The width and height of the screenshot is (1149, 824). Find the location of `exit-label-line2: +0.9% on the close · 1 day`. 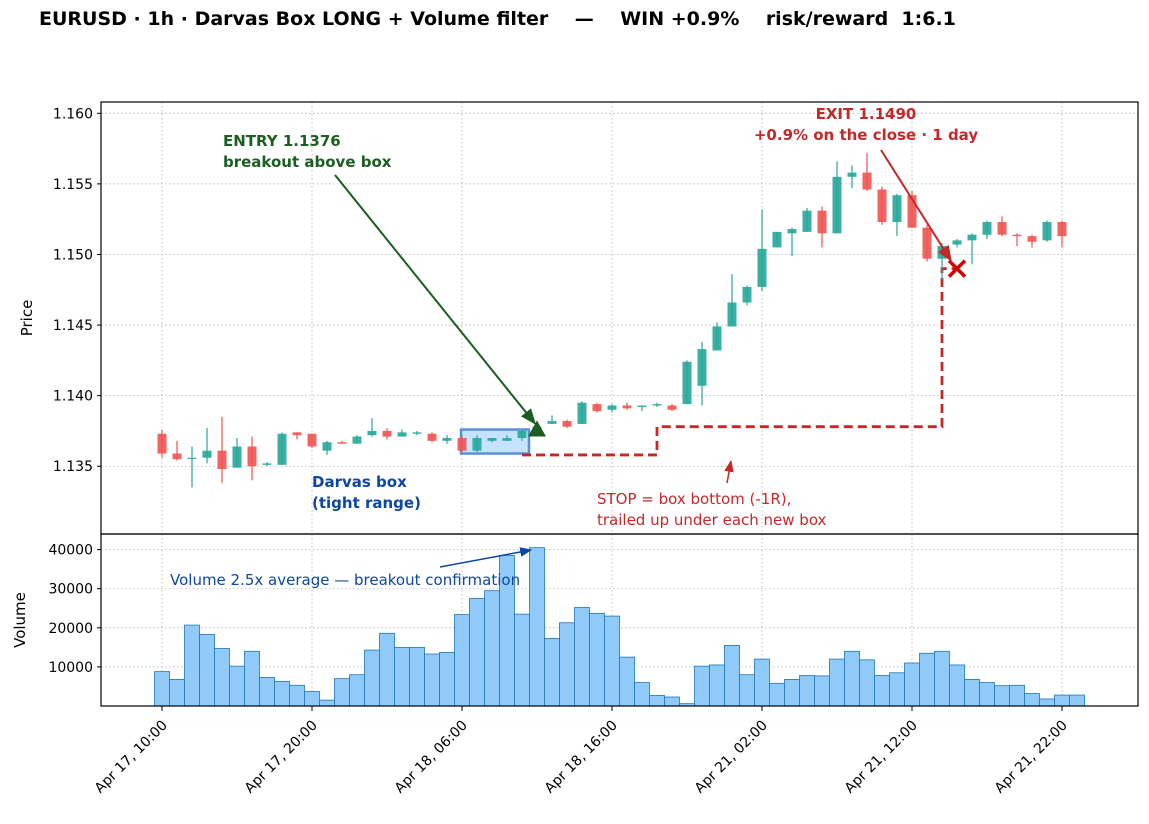

exit-label-line2: +0.9% on the close · 1 day is located at coordinates (866, 135).